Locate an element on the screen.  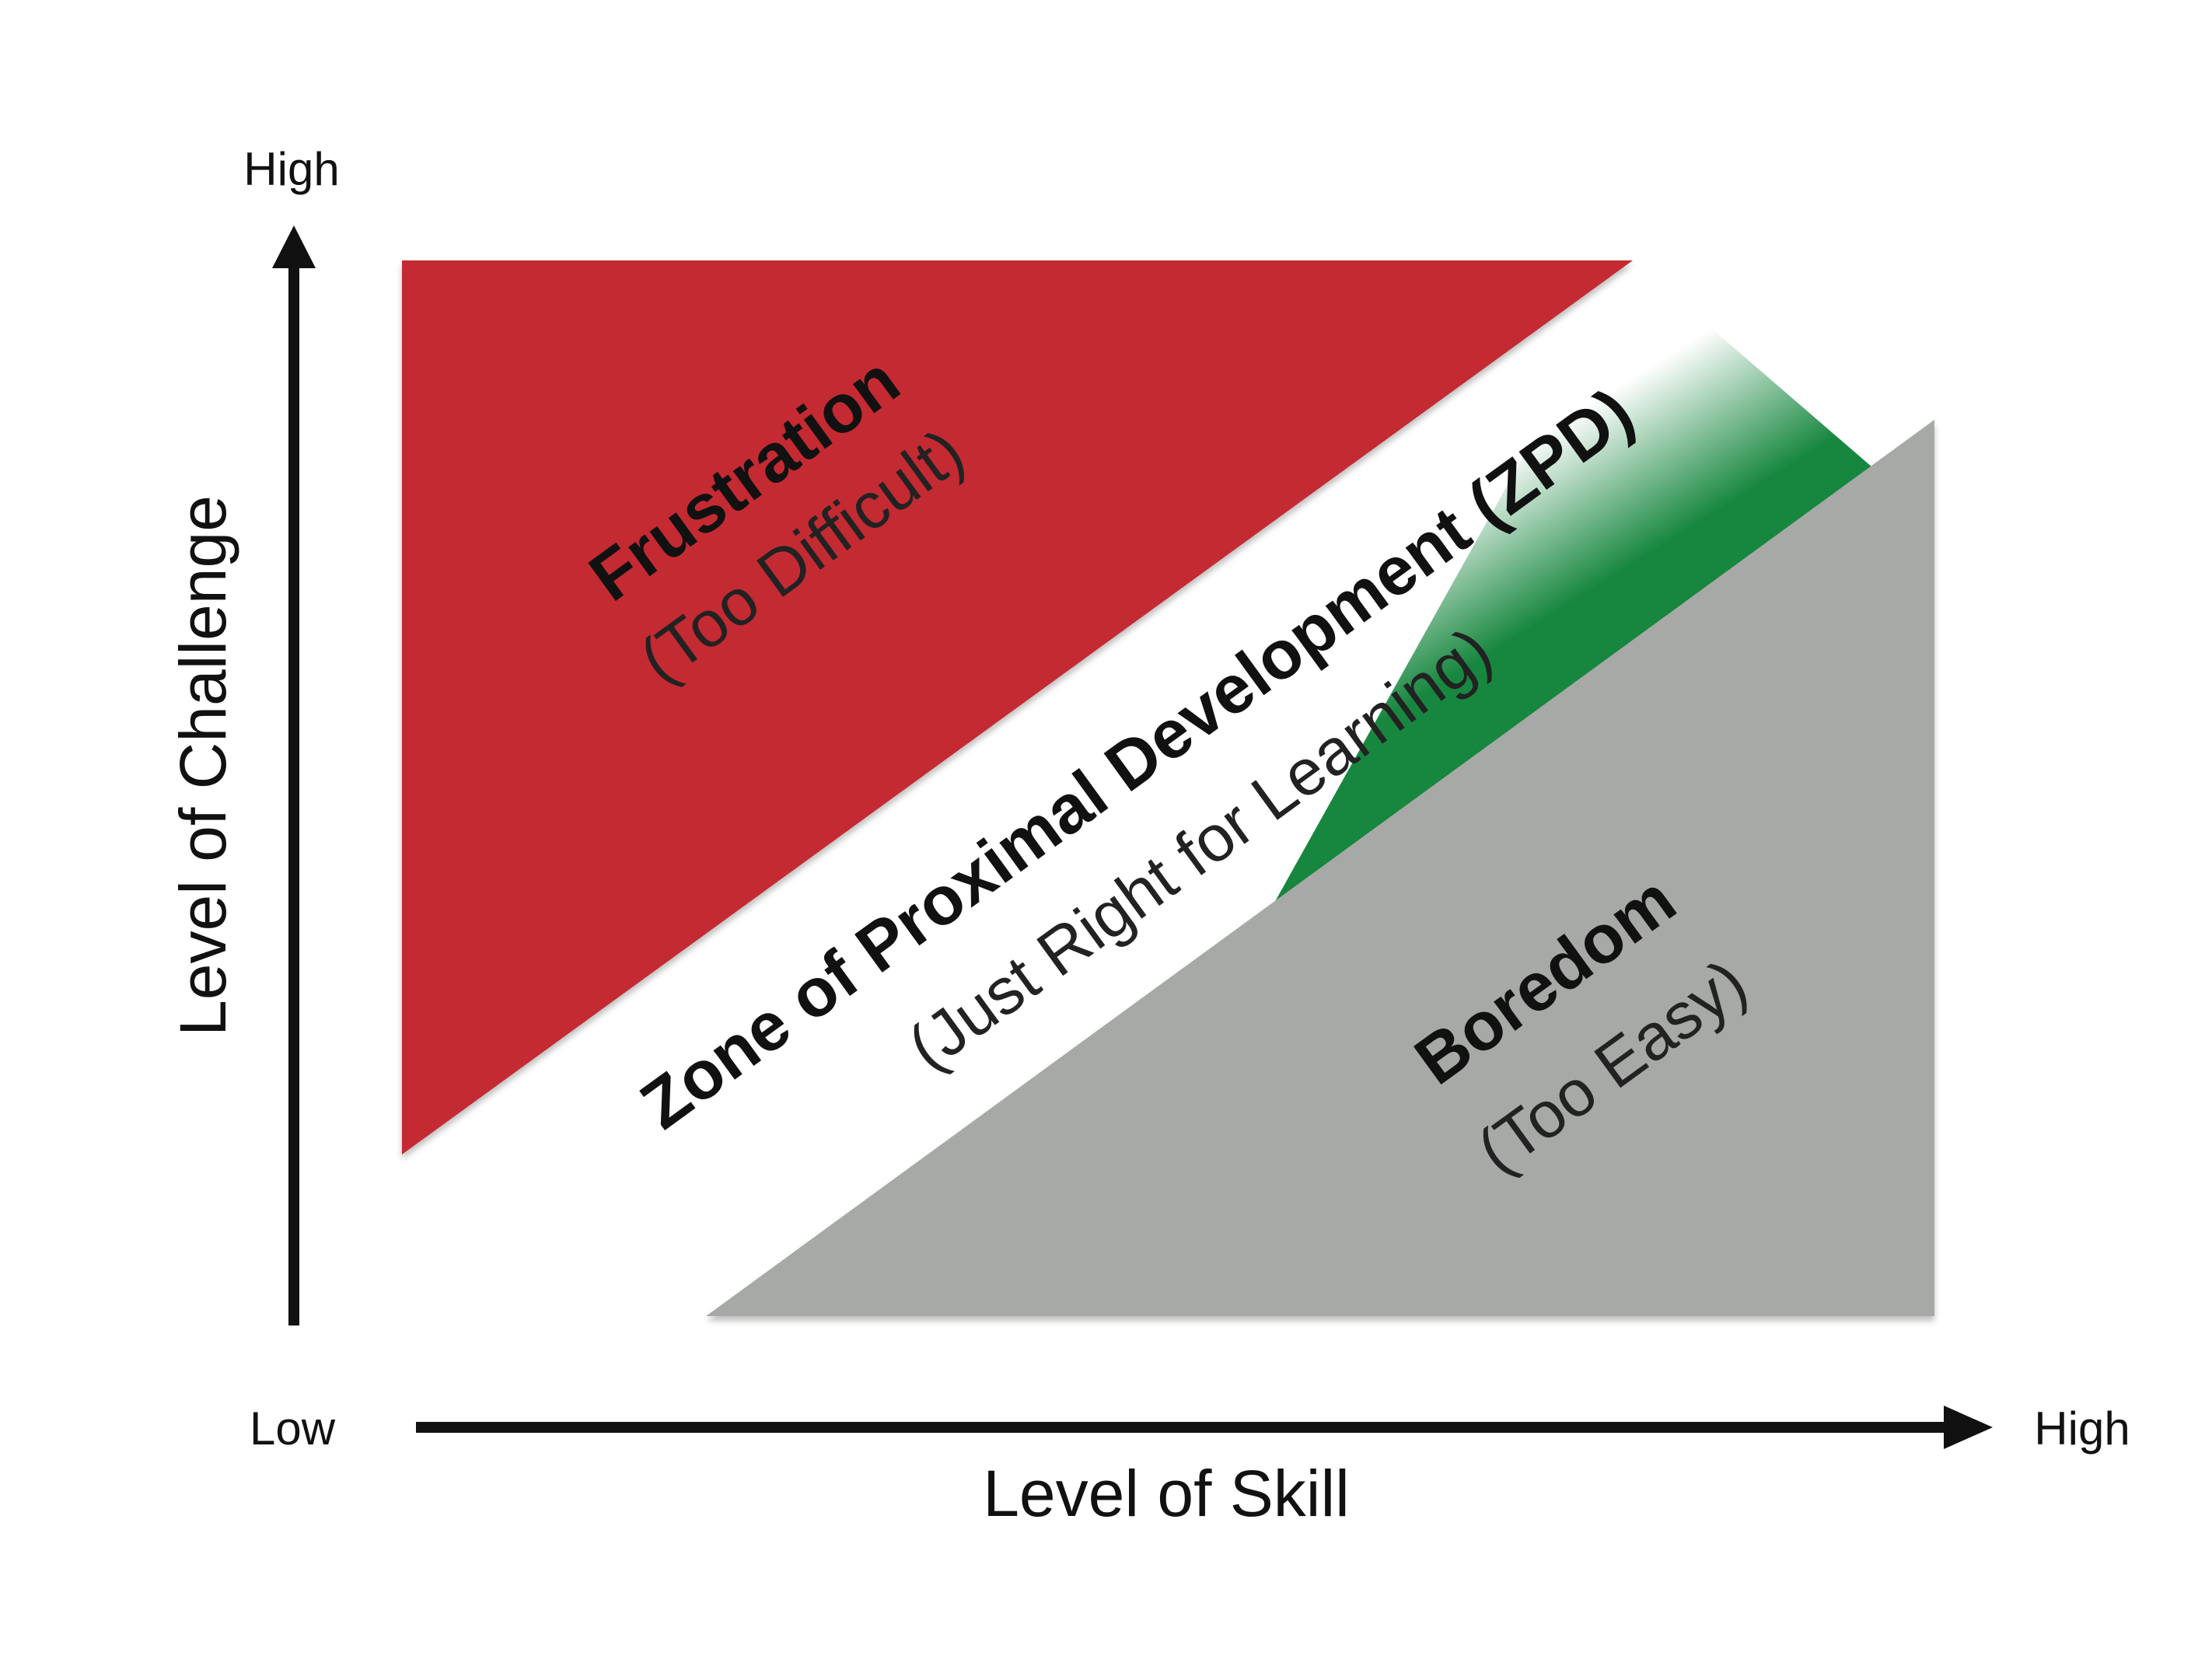
y-axis-arrowhead is located at coordinates (294, 247).